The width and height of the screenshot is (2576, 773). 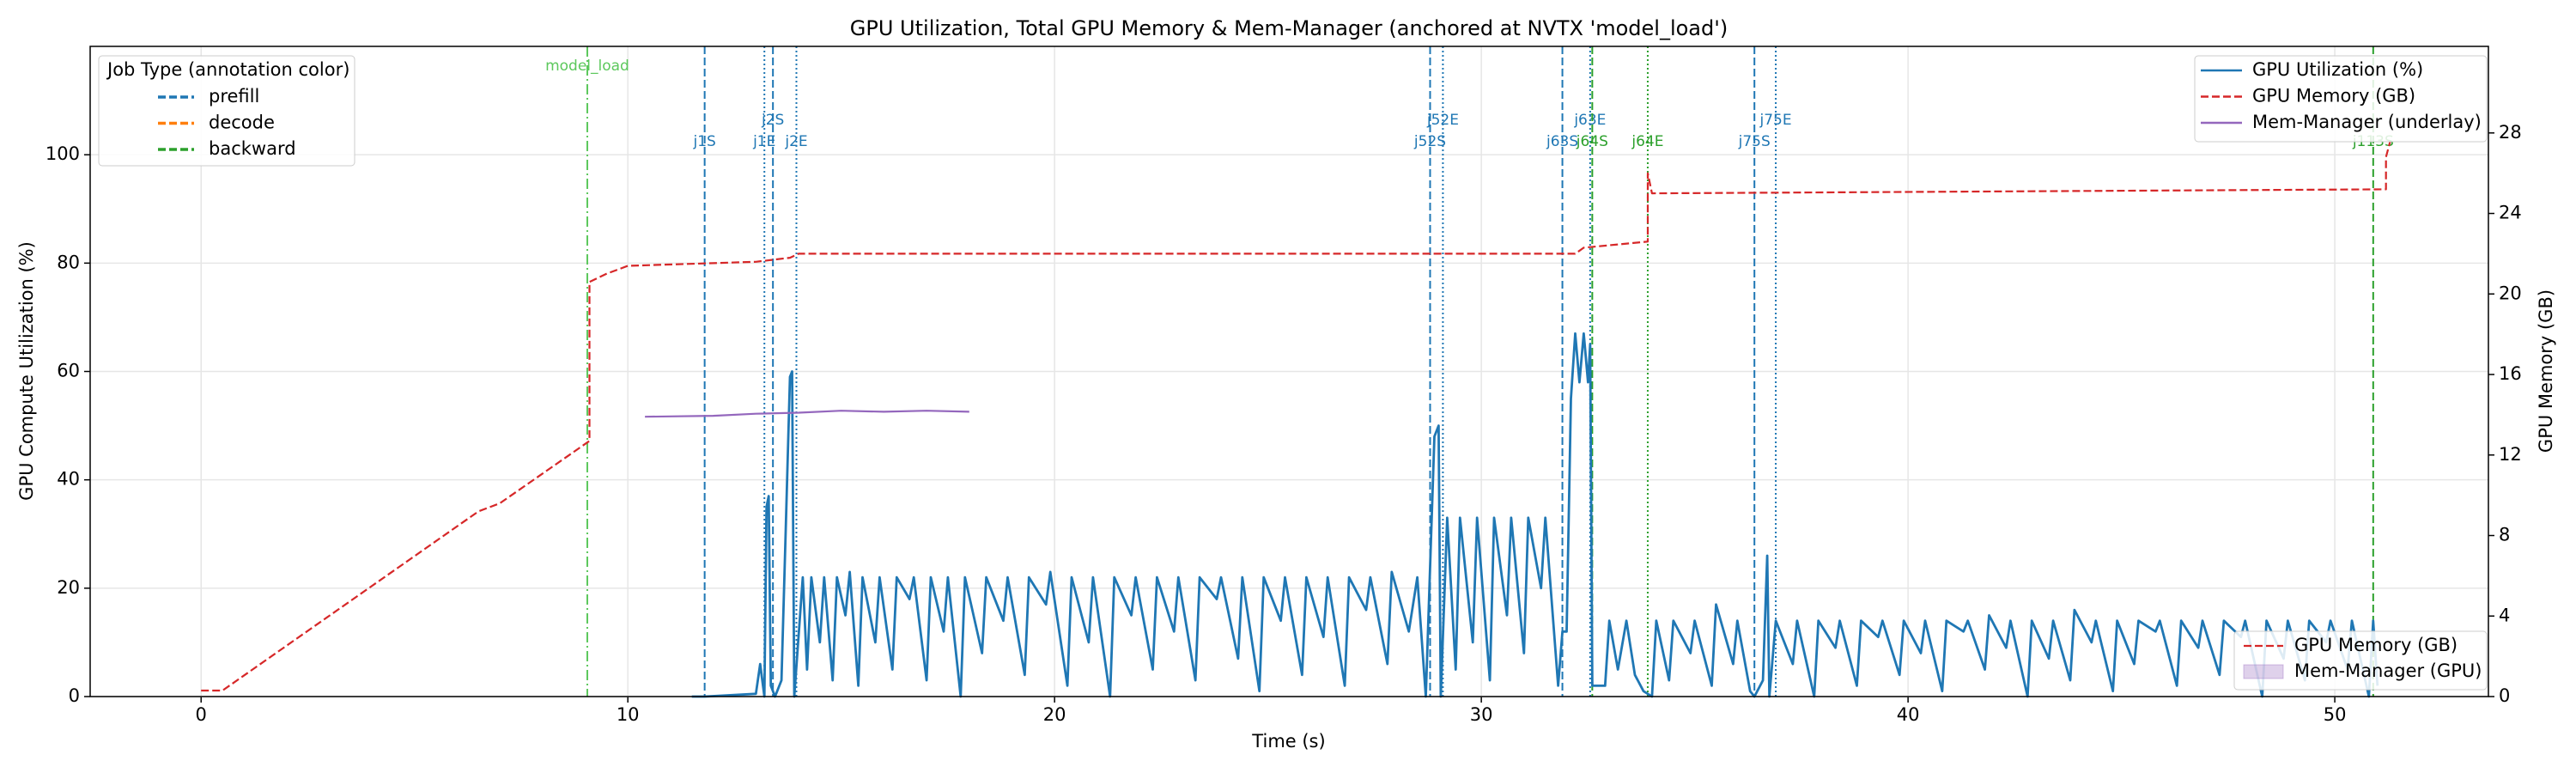 What do you see at coordinates (2263, 671) in the screenshot?
I see `legend-swatch` at bounding box center [2263, 671].